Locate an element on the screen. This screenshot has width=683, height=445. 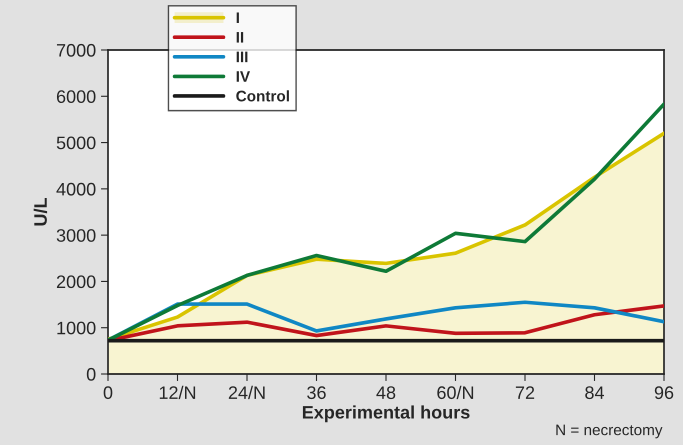
x-tick-label: 60/N is located at coordinates (455, 393).